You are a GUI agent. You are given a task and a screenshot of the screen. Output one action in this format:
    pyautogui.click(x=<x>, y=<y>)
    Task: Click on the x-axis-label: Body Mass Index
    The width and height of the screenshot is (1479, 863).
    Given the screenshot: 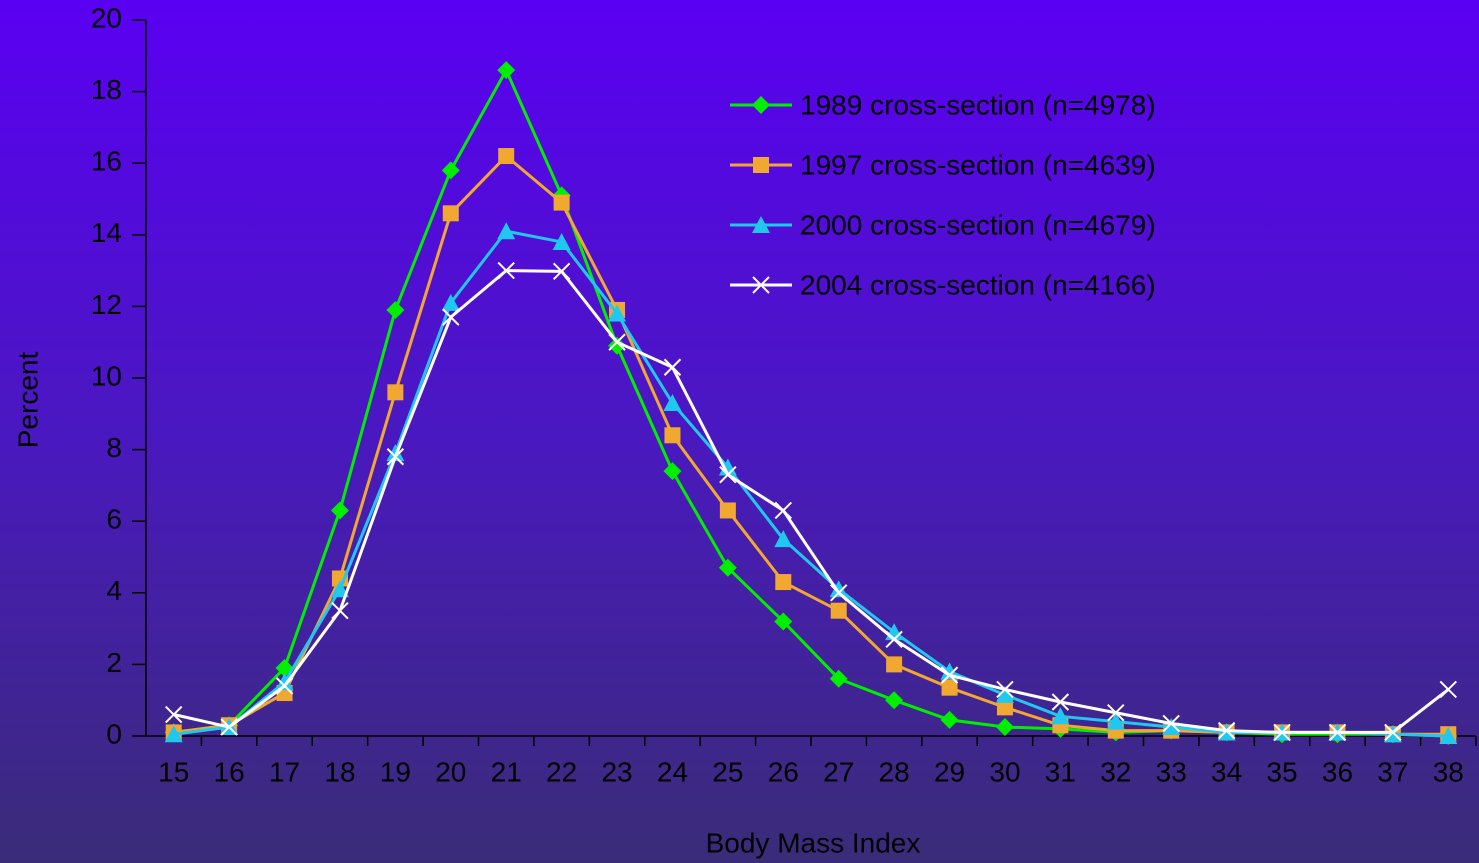 What is the action you would take?
    pyautogui.click(x=813, y=842)
    